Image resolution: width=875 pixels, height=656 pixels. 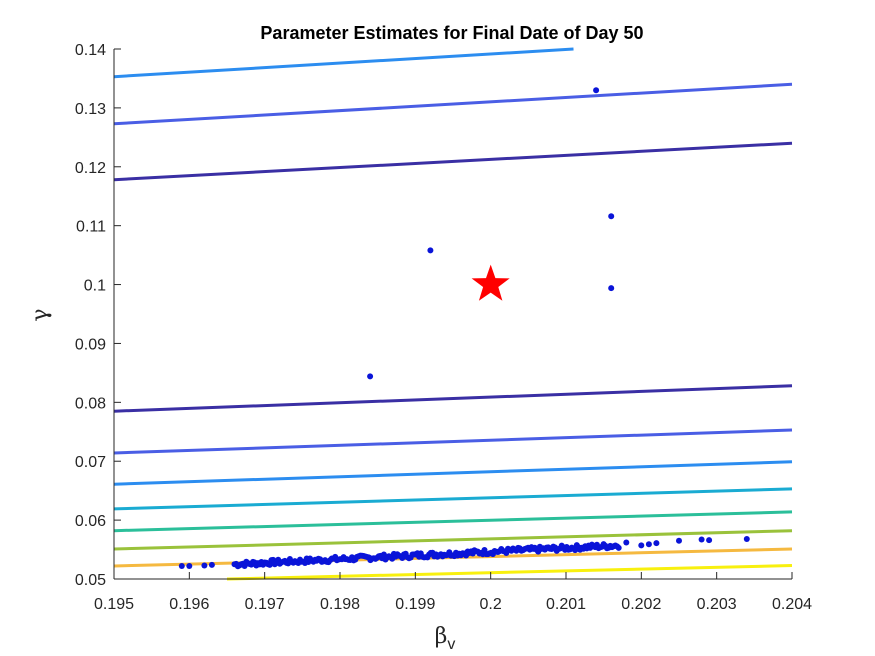 I want to click on x-axis-label-symbol: β, so click(x=441, y=636).